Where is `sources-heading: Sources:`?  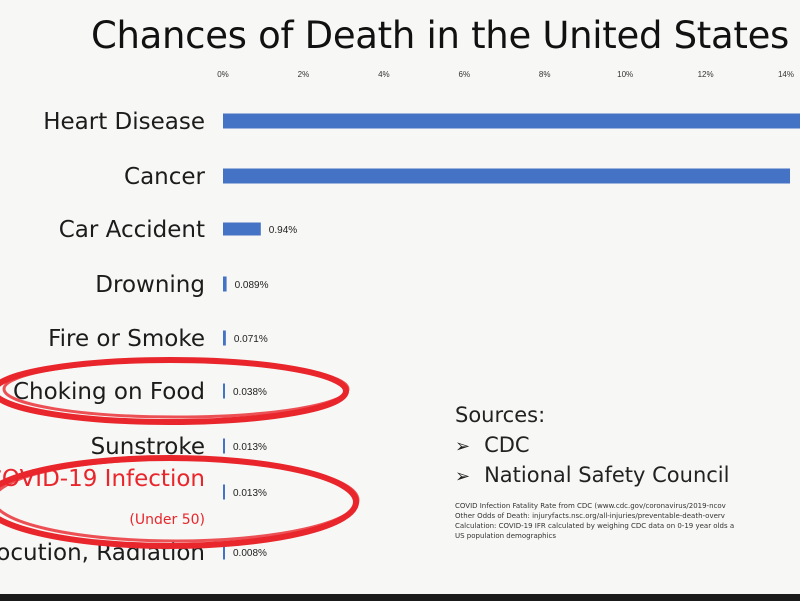 sources-heading: Sources: is located at coordinates (500, 415).